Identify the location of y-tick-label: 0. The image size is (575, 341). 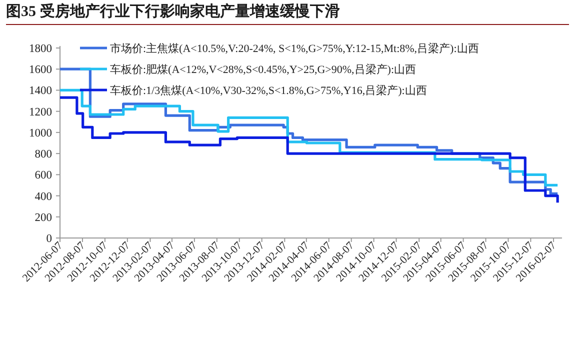
(49, 239).